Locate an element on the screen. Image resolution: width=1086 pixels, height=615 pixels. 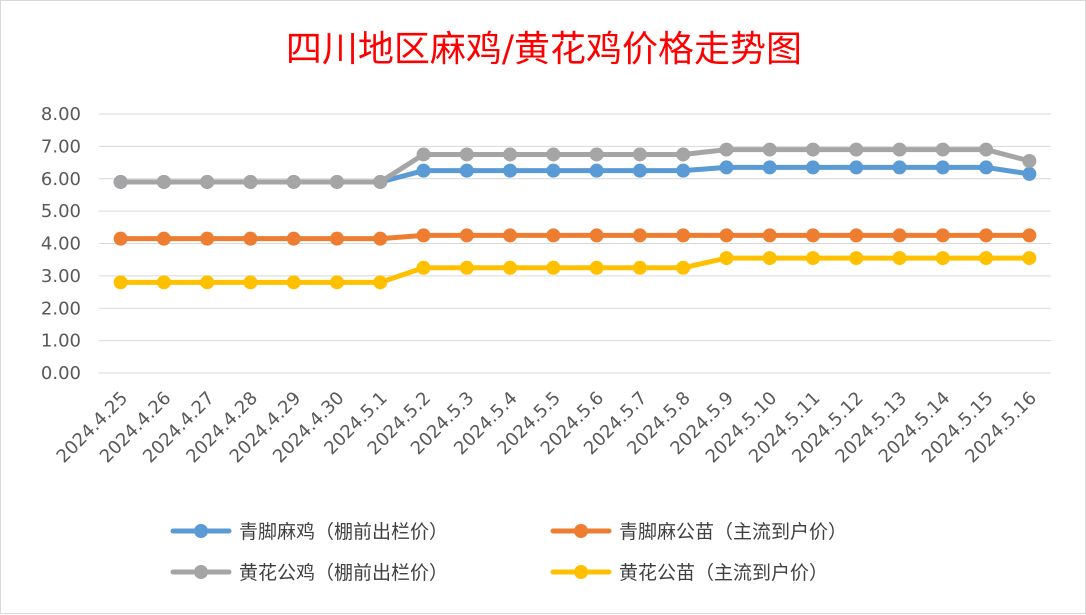
legend-item: 黄花公苗（主流到户价） is located at coordinates (689, 573).